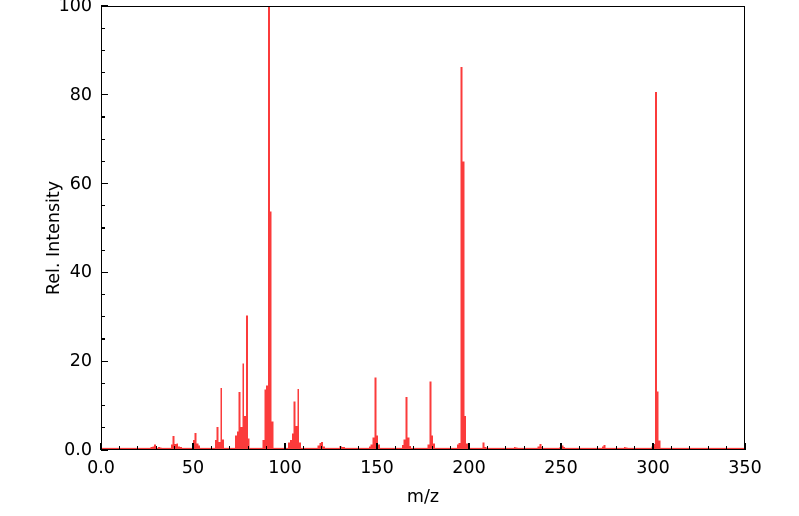 The width and height of the screenshot is (799, 516). I want to click on y-tick-label-2: 40, so click(80, 272).